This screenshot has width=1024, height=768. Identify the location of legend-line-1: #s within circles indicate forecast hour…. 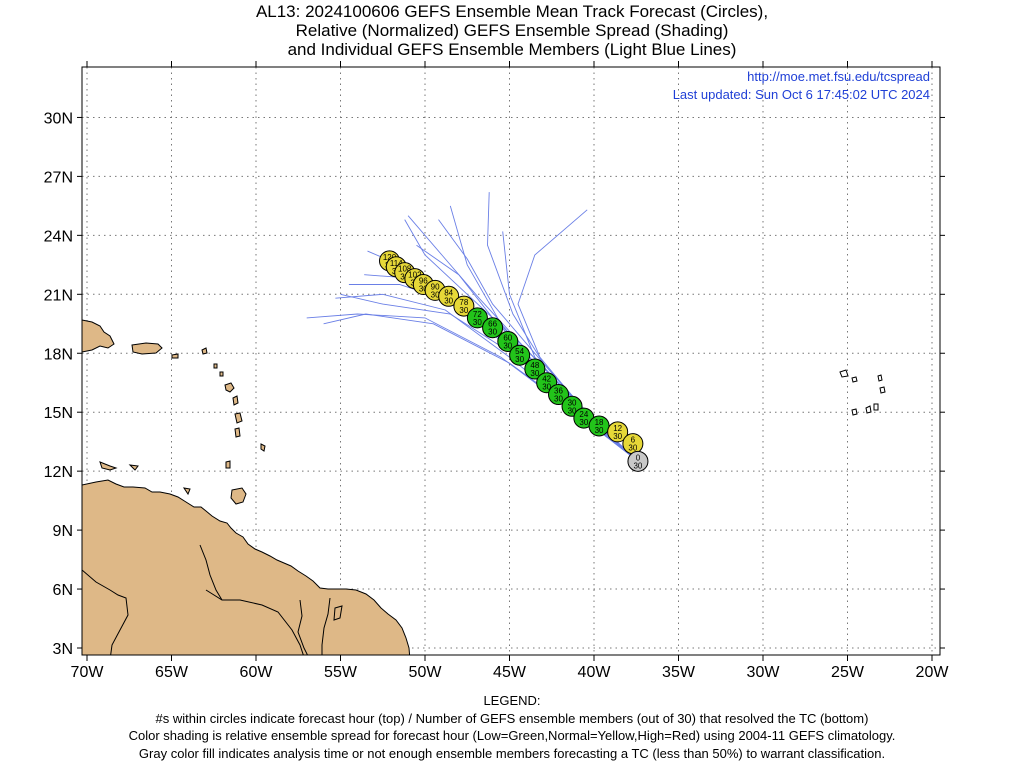
(512, 718).